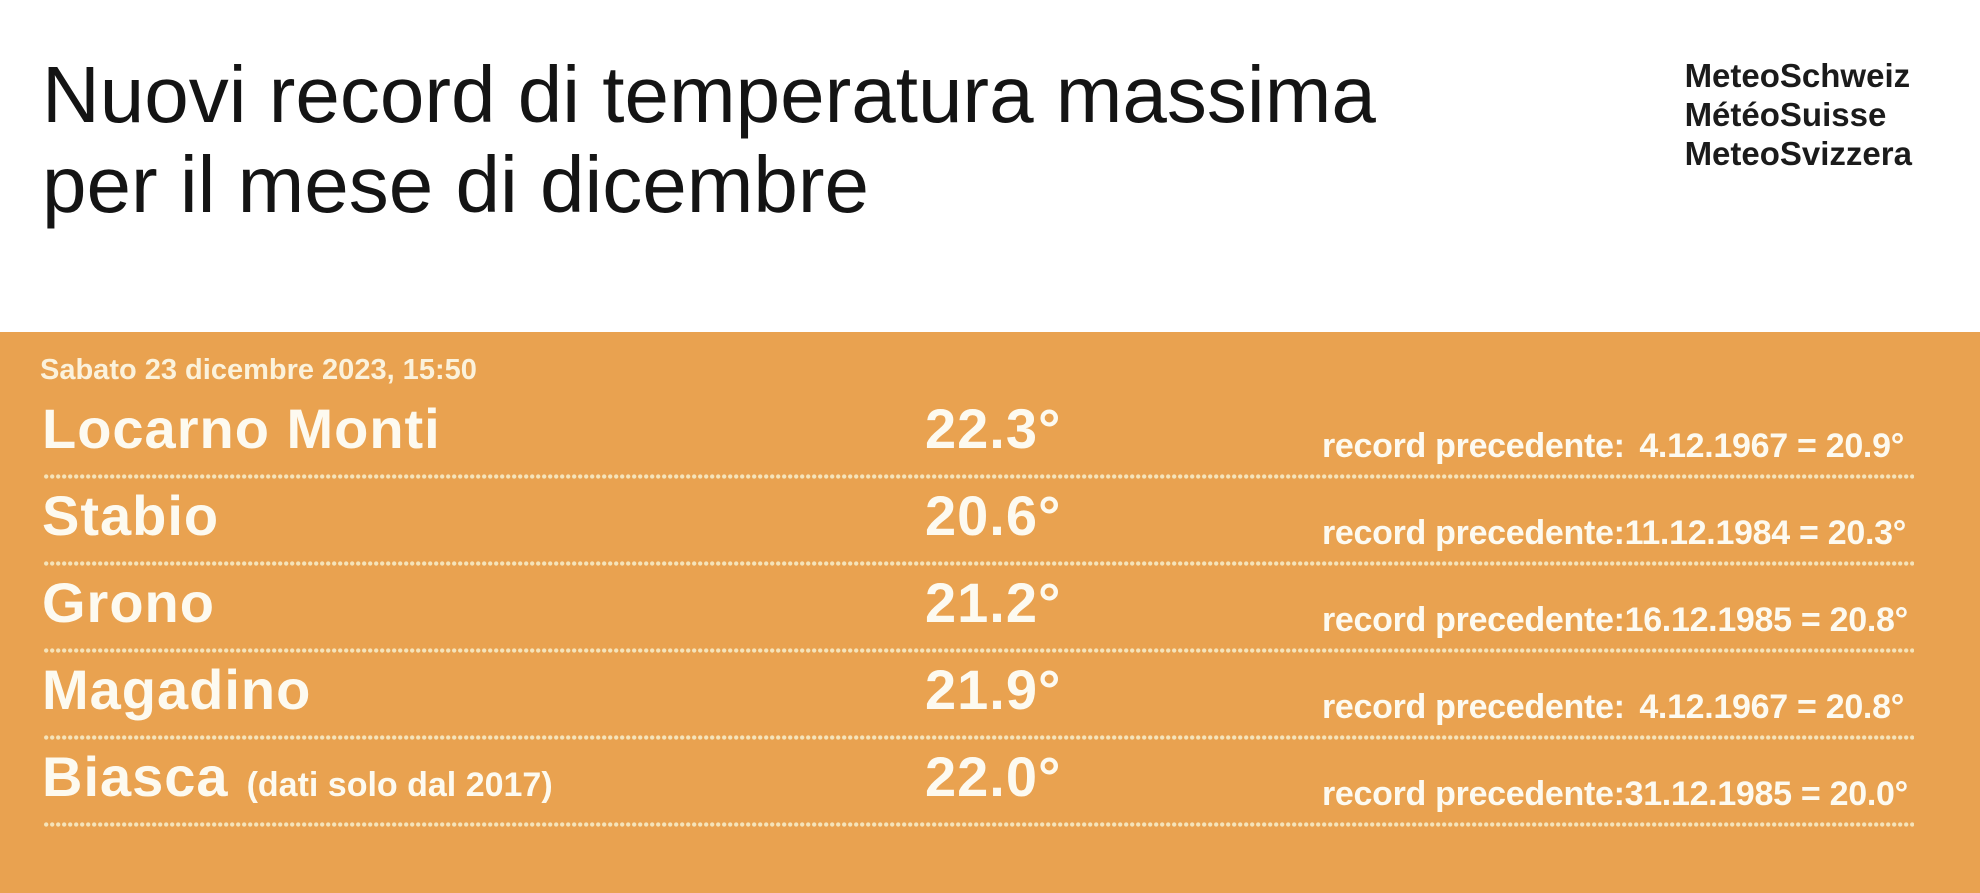 The width and height of the screenshot is (1980, 893). Describe the element at coordinates (1771, 446) in the screenshot. I see `previous-record-value: 4.12.1967 = 20.9°` at that location.